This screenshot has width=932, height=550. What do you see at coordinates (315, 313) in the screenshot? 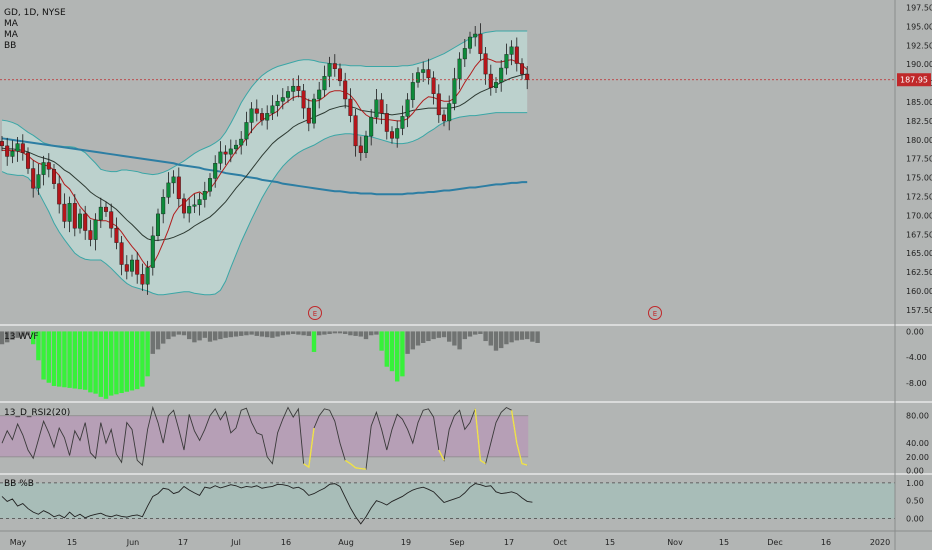
I see `earnings-marker: E` at bounding box center [315, 313].